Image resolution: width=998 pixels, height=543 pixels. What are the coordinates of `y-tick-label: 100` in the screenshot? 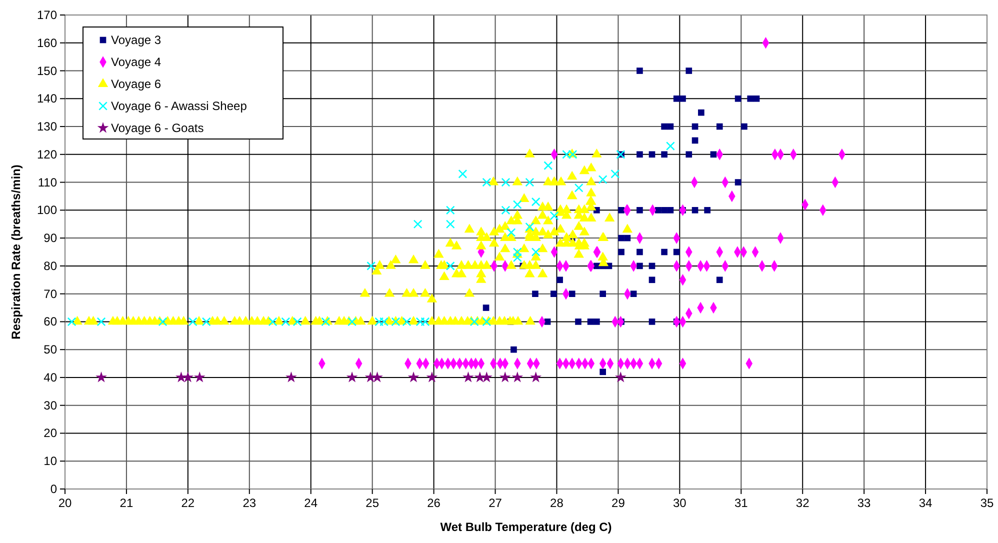 It's located at (47, 210).